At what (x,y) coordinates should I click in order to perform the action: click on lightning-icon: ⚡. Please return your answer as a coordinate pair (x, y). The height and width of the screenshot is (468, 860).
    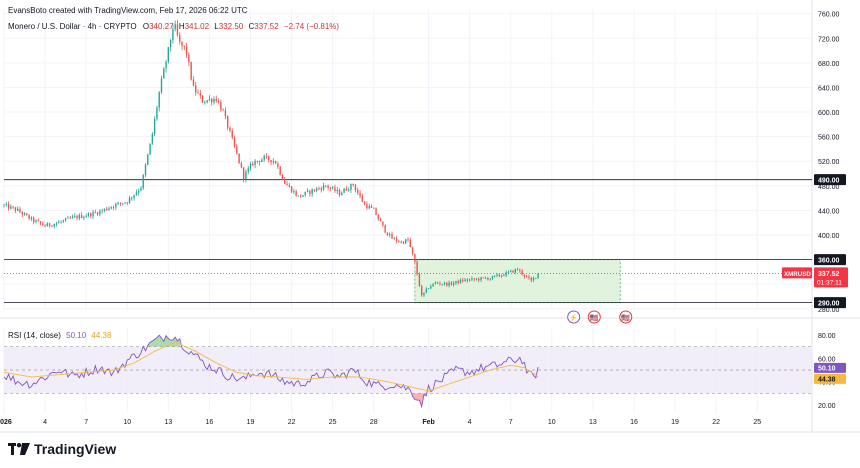
    Looking at the image, I should click on (574, 317).